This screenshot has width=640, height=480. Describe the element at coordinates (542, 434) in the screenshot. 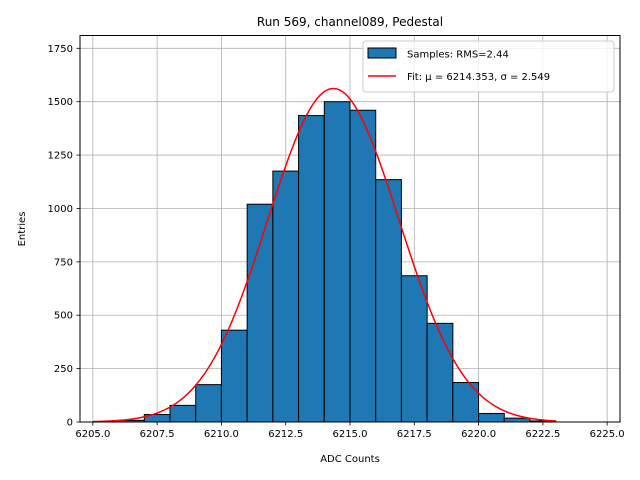

I see `x-tick-label: 6222.5` at that location.